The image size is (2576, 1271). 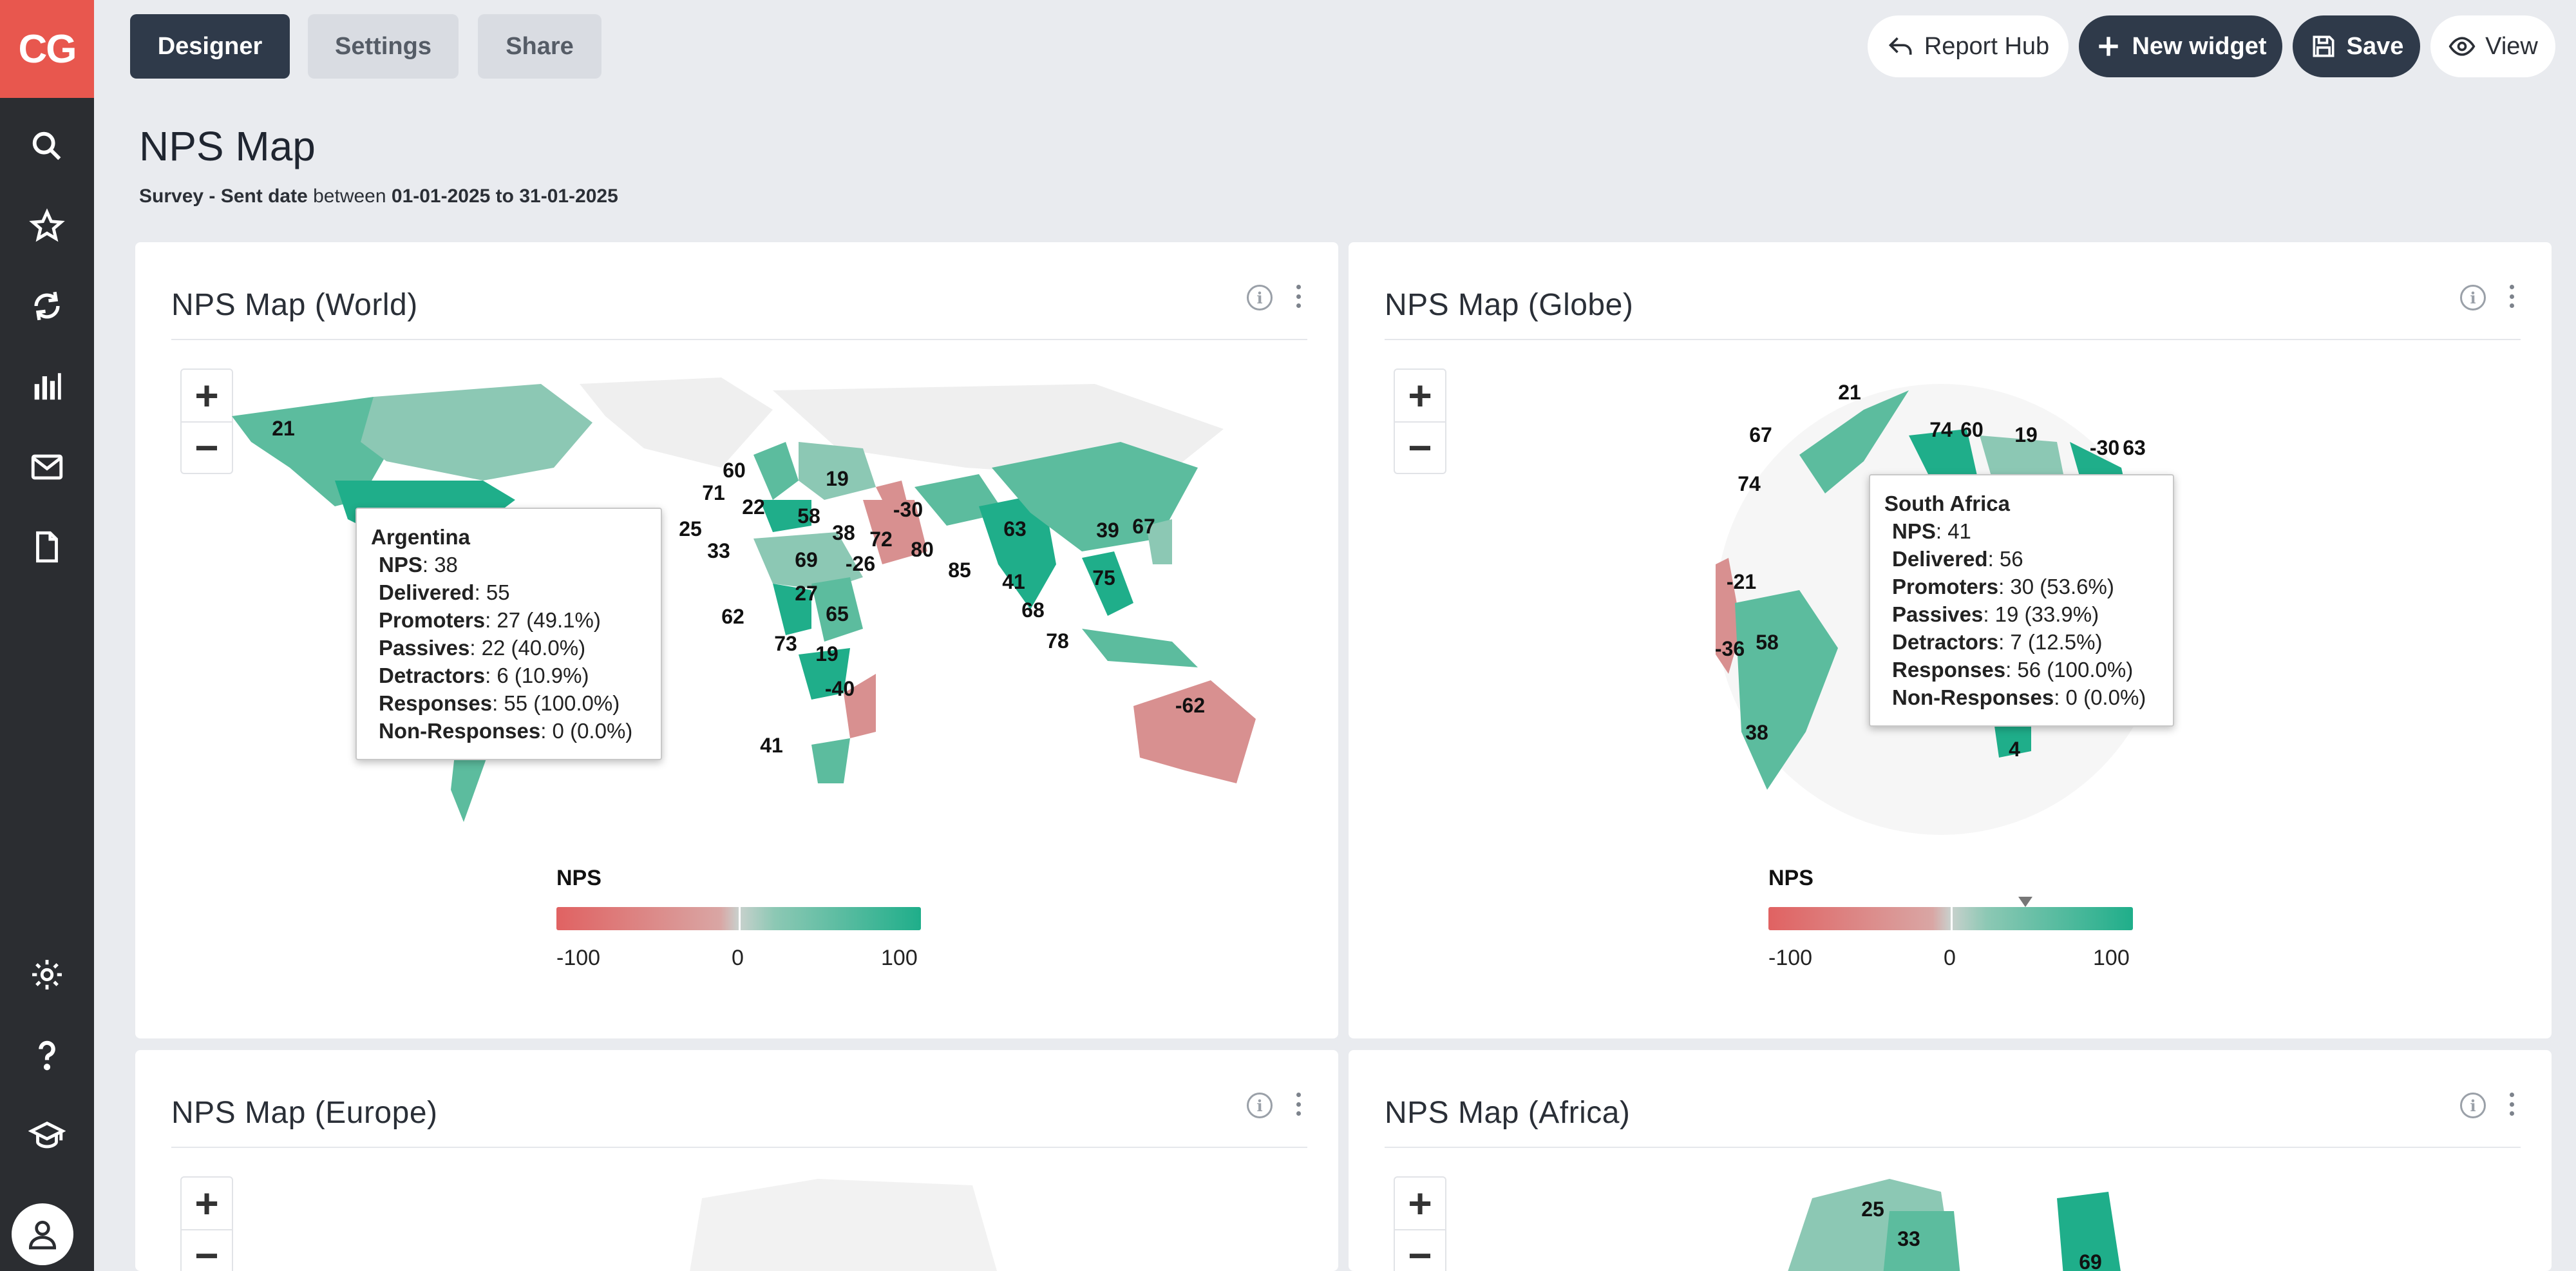 I want to click on nps-label: 85, so click(x=959, y=570).